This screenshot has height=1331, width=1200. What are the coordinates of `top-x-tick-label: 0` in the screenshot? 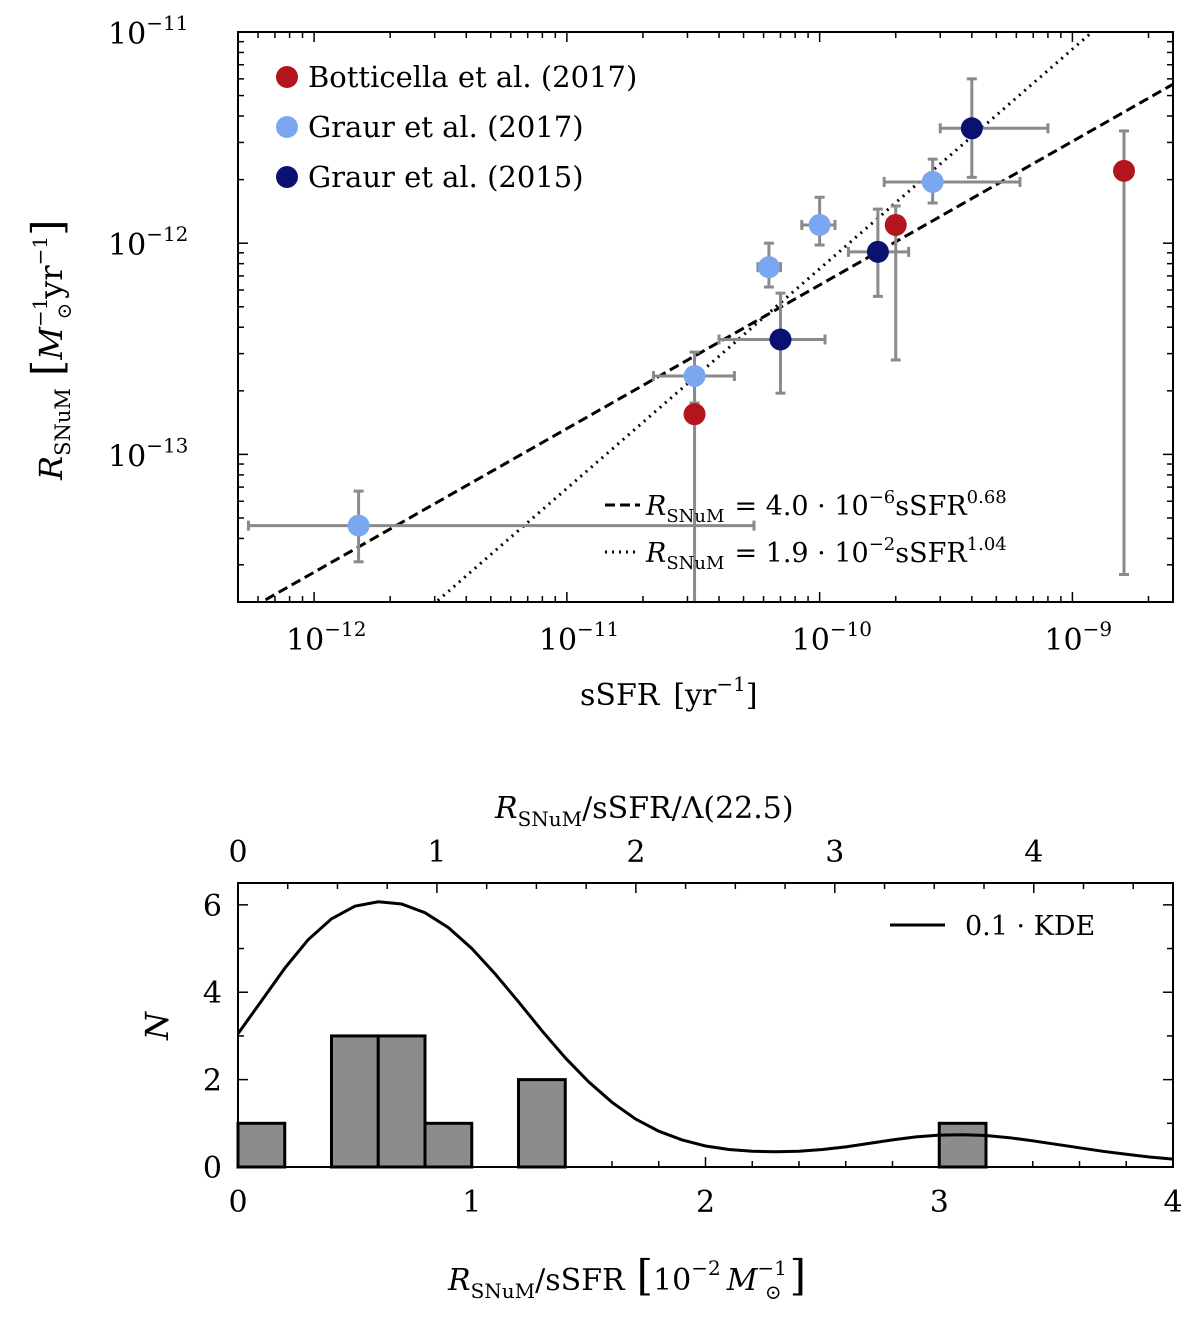 It's located at (237, 852).